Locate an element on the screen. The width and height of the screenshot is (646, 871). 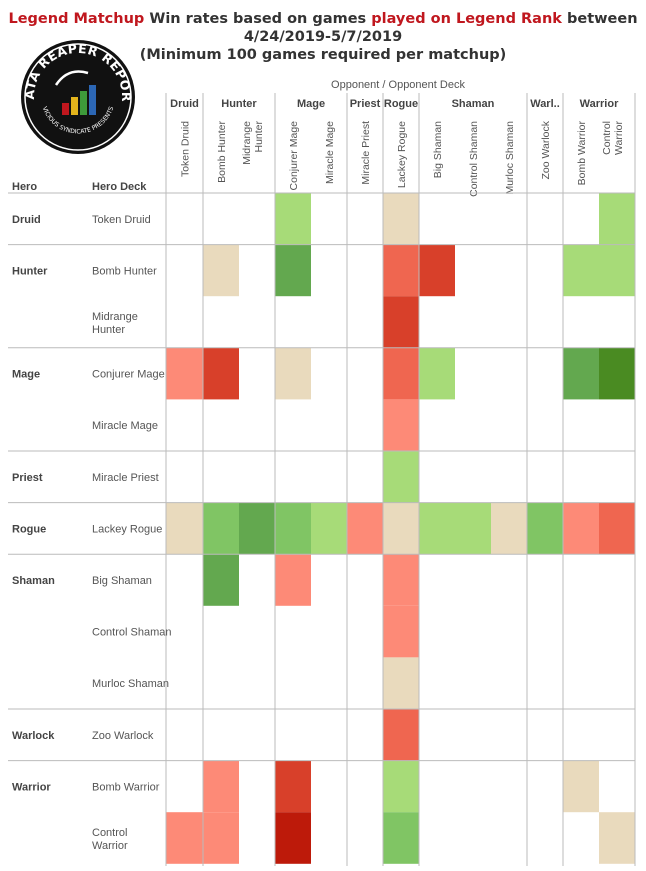
row-hero-hunter: Hunter is located at coordinates (30, 271).